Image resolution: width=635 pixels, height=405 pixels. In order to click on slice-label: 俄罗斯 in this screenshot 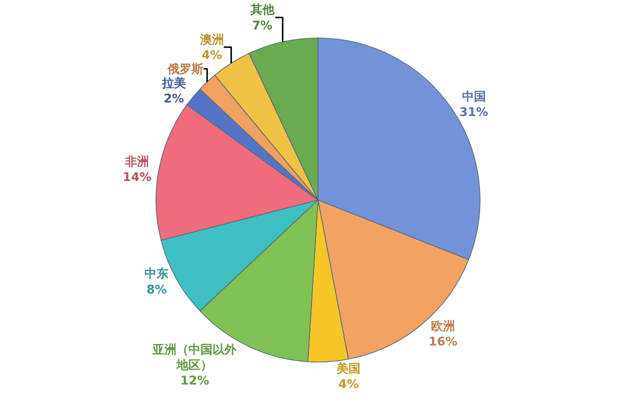, I will do `click(185, 69)`.